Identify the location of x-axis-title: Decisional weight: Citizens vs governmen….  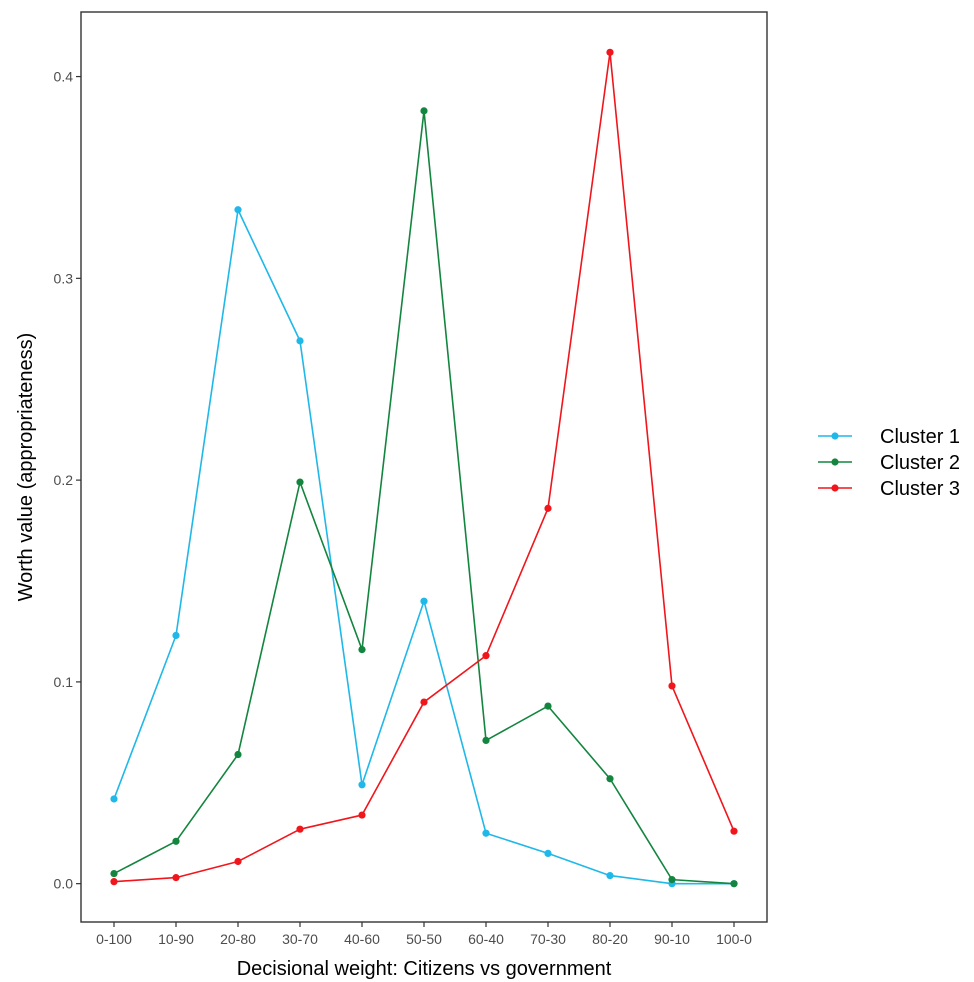
(424, 969).